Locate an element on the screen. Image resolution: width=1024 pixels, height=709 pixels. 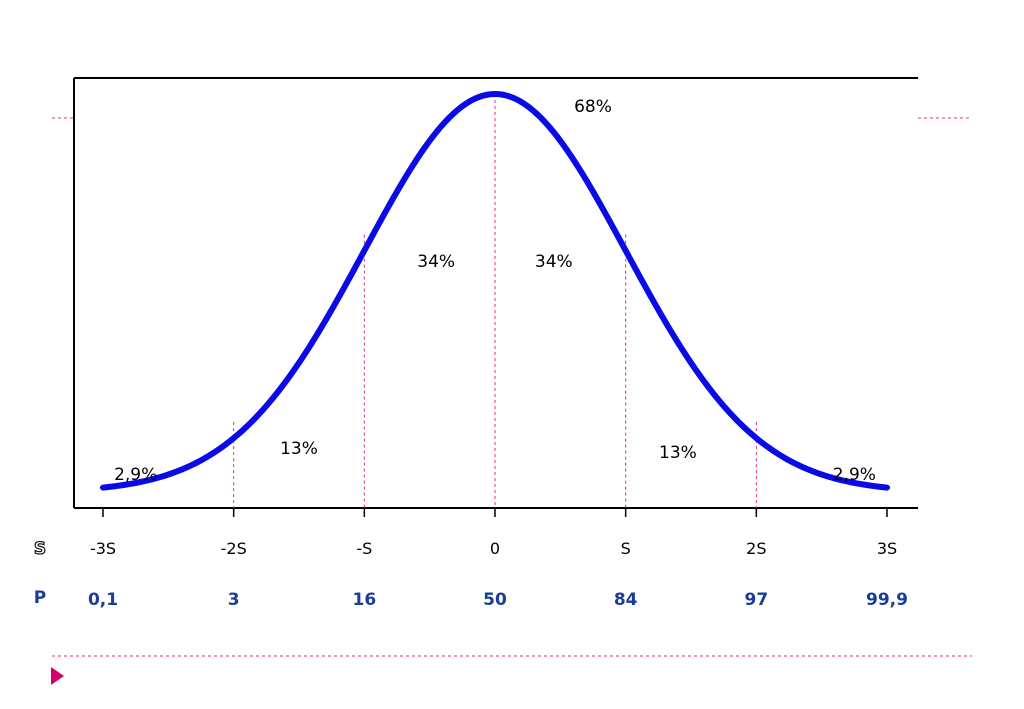
s-label: -S is located at coordinates (364, 548).